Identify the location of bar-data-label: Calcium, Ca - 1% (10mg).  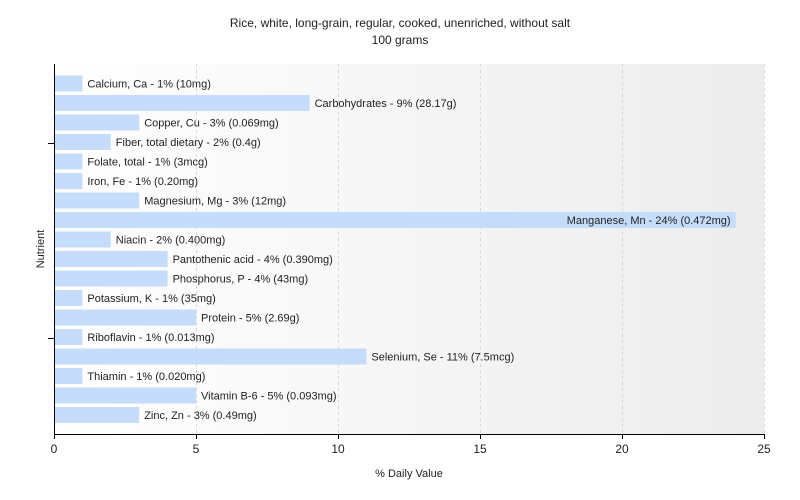
(148, 85).